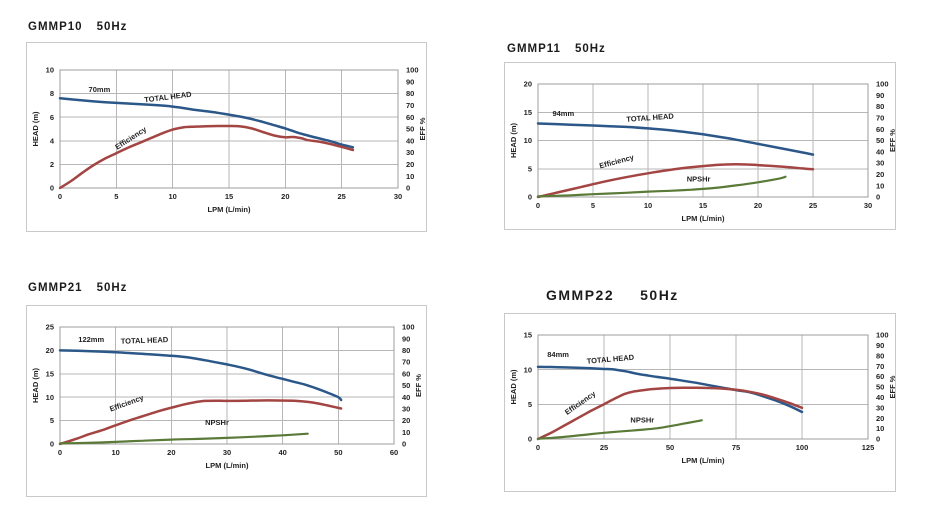  What do you see at coordinates (55, 288) in the screenshot?
I see `pump-model-label: GMMP21` at bounding box center [55, 288].